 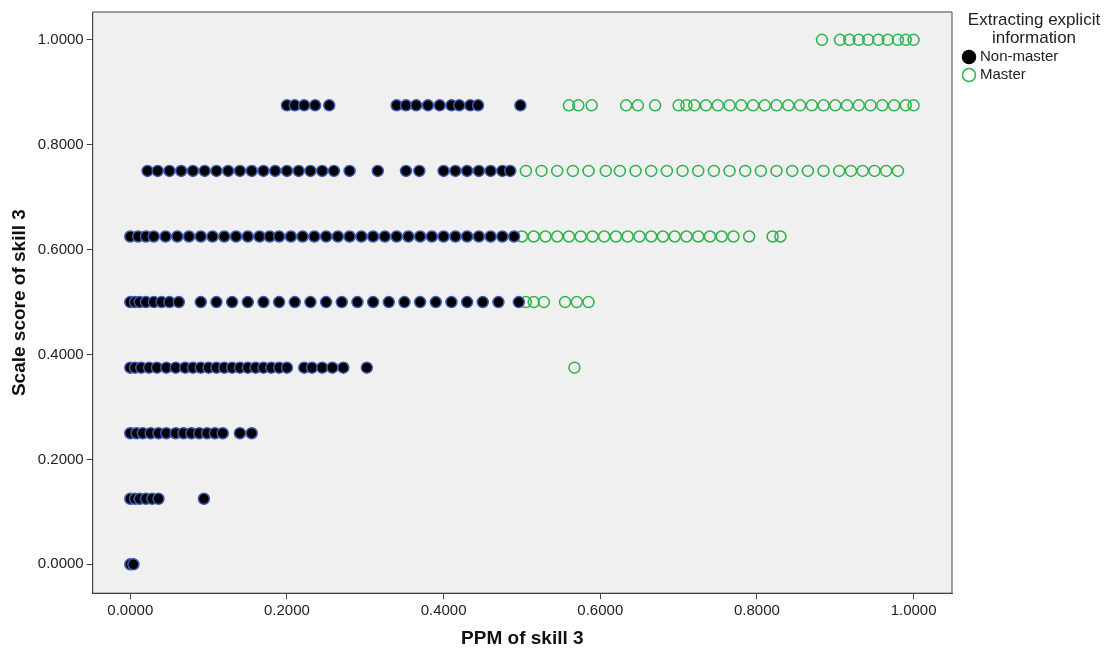 What do you see at coordinates (60, 248) in the screenshot?
I see `y-tick-label: 0.6000` at bounding box center [60, 248].